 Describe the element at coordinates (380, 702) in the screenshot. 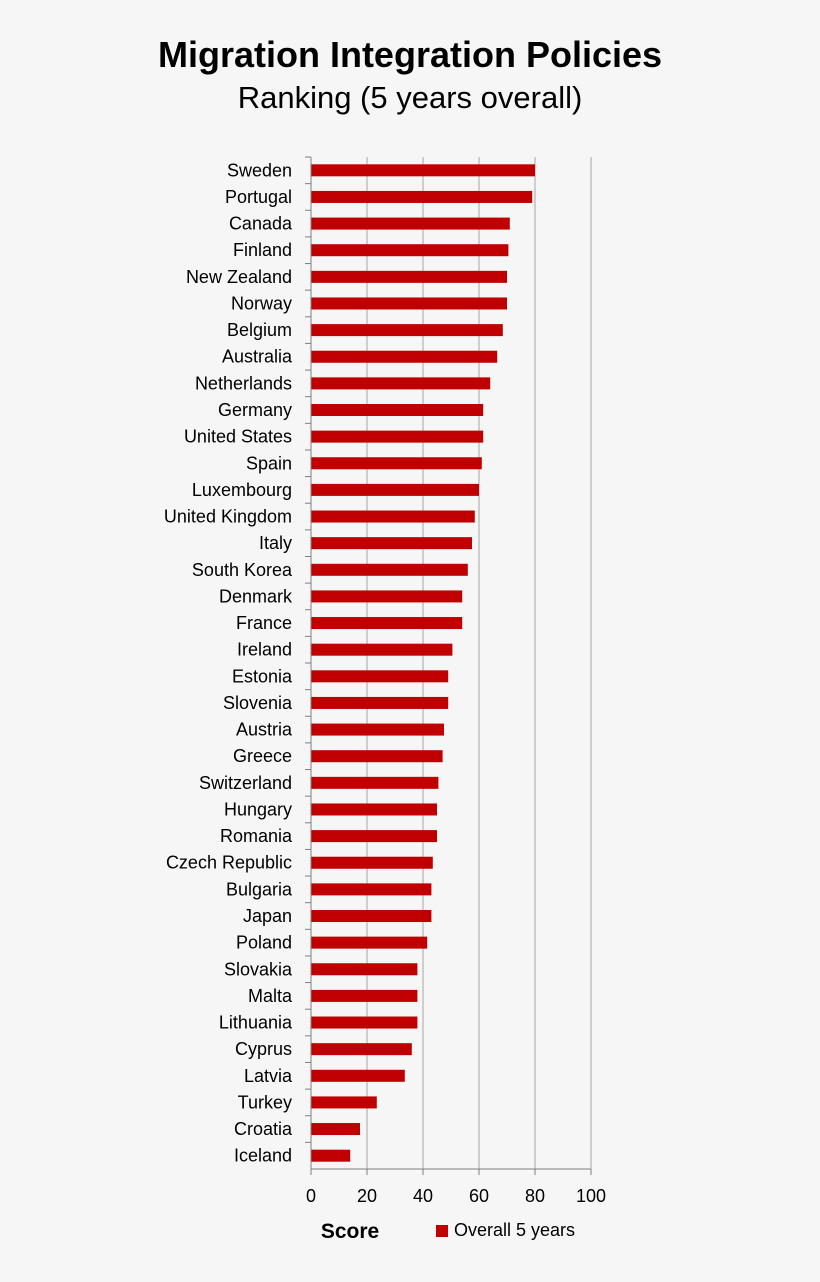

I see `bar-slovenia` at that location.